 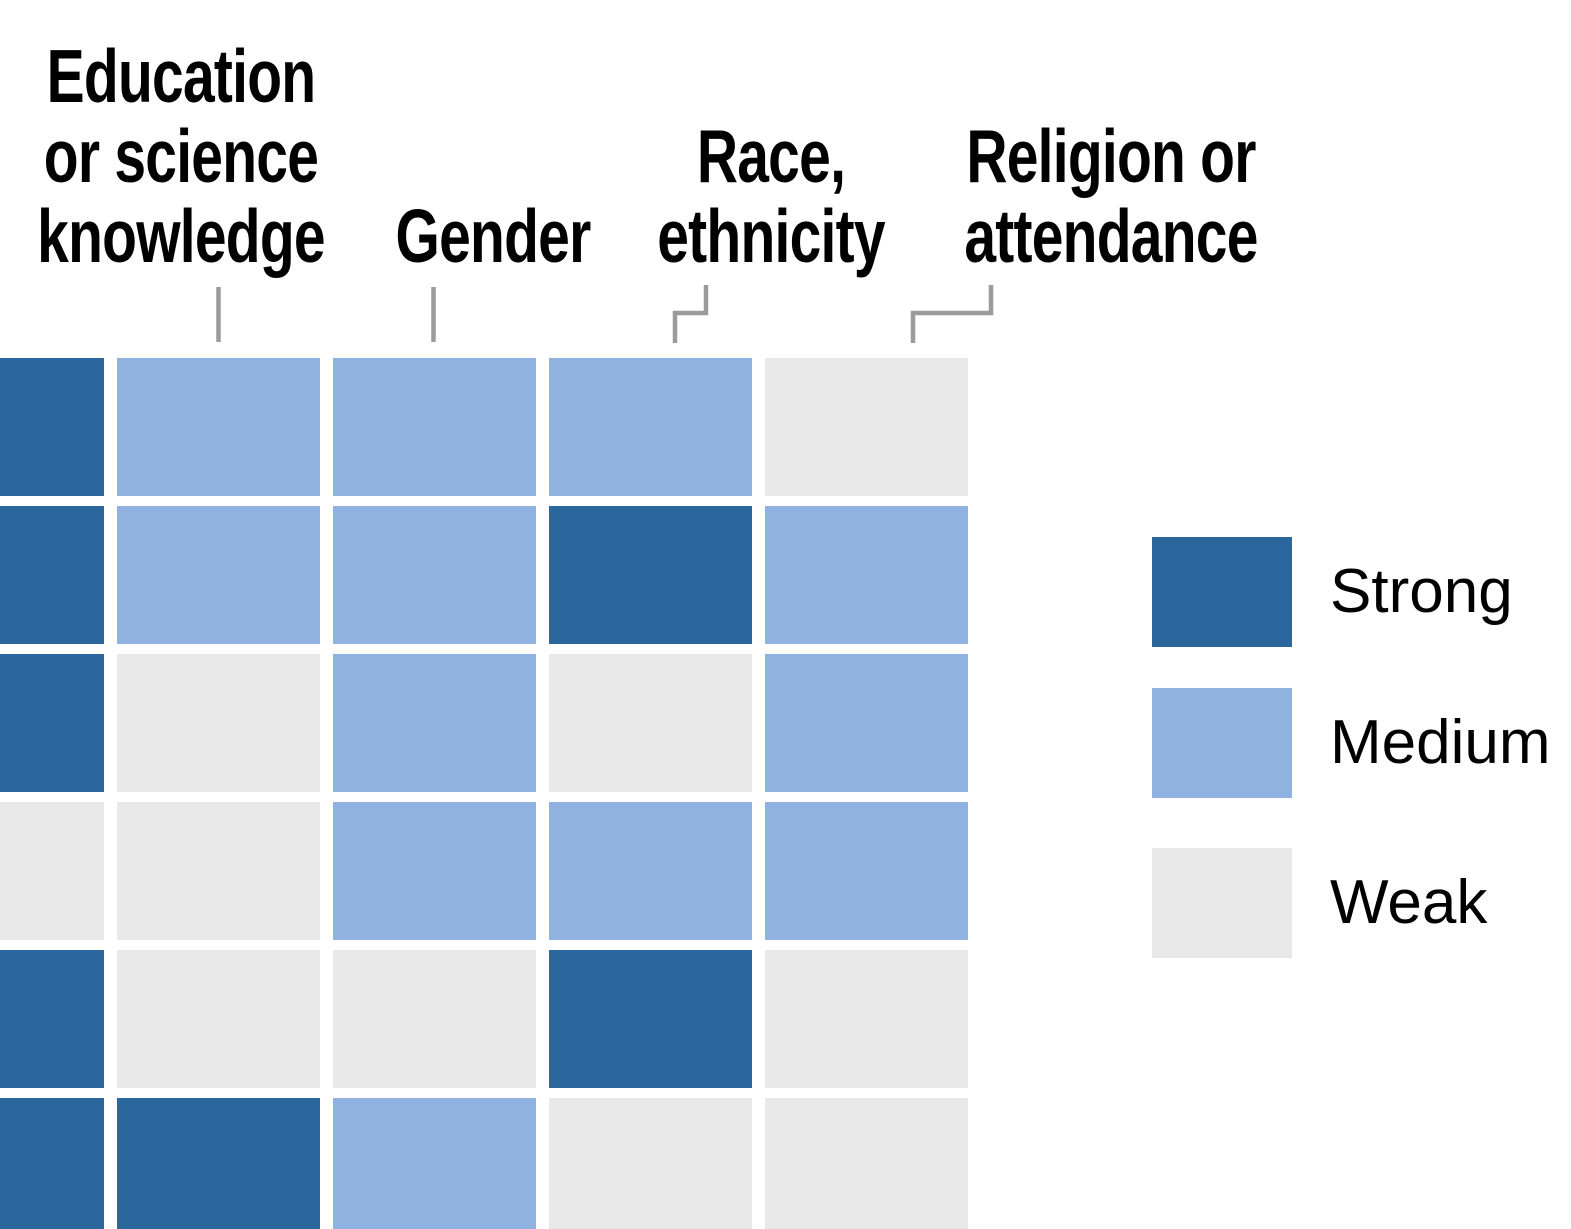 I want to click on column-header-line: ethnicity, so click(x=771, y=236).